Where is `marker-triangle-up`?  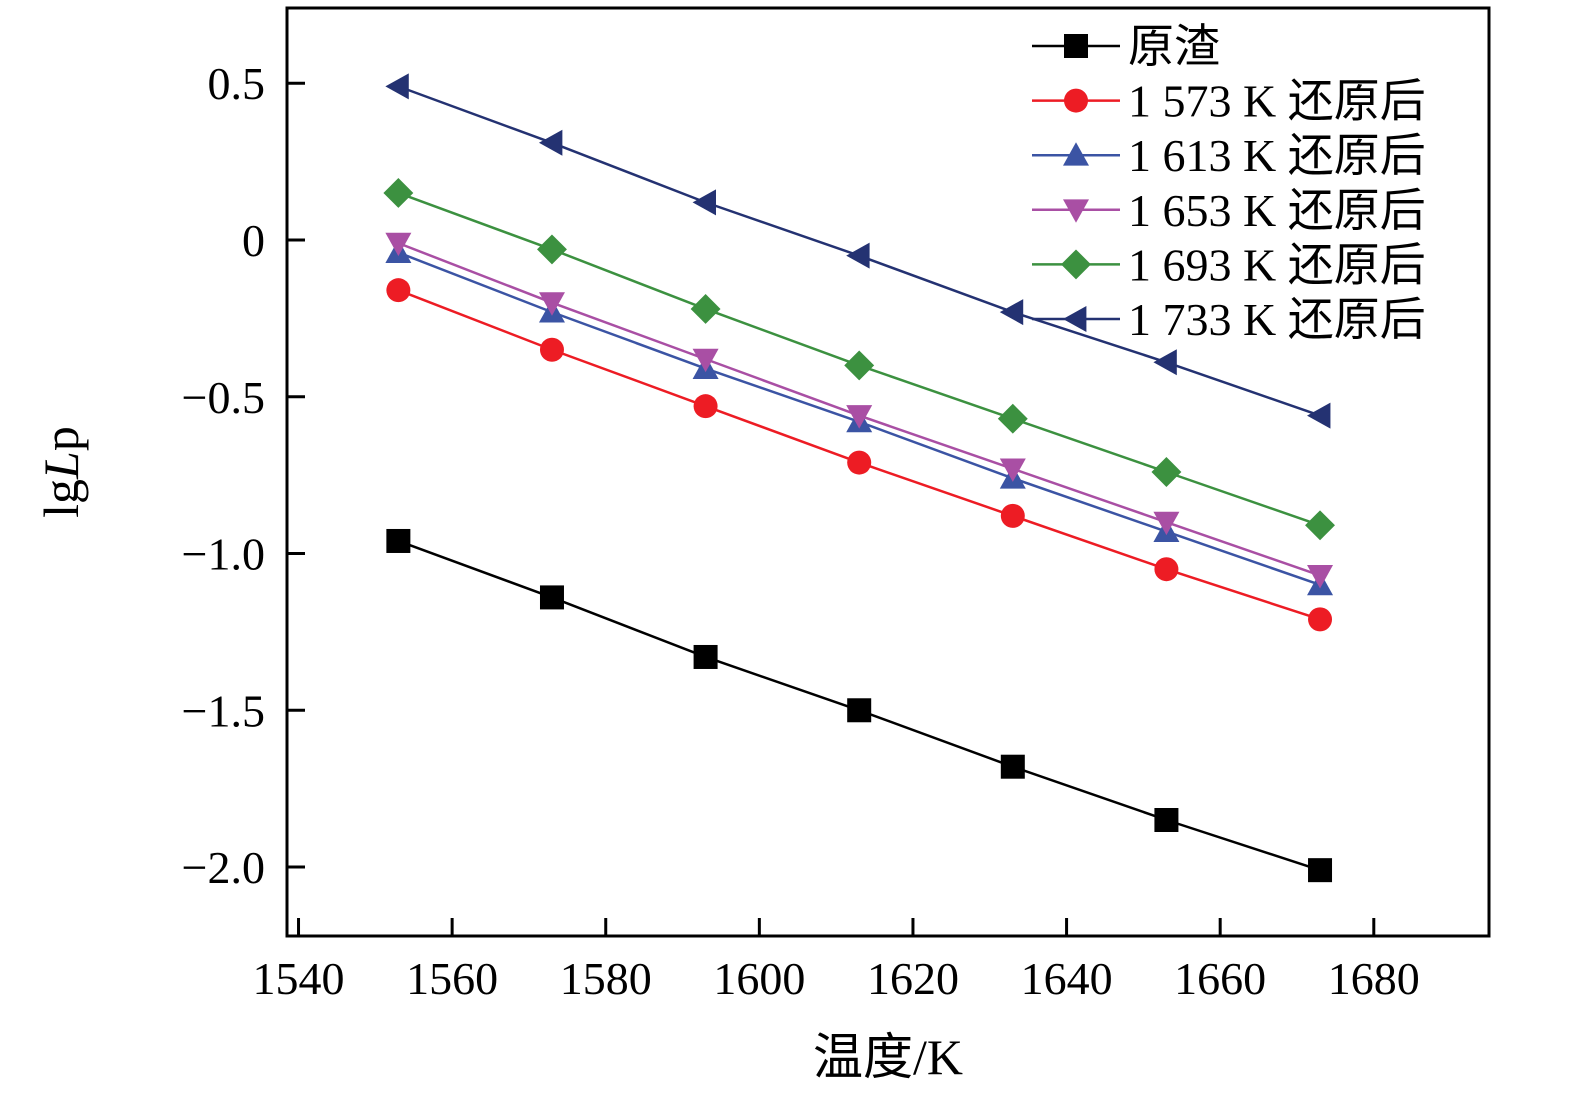 marker-triangle-up is located at coordinates (1076, 154).